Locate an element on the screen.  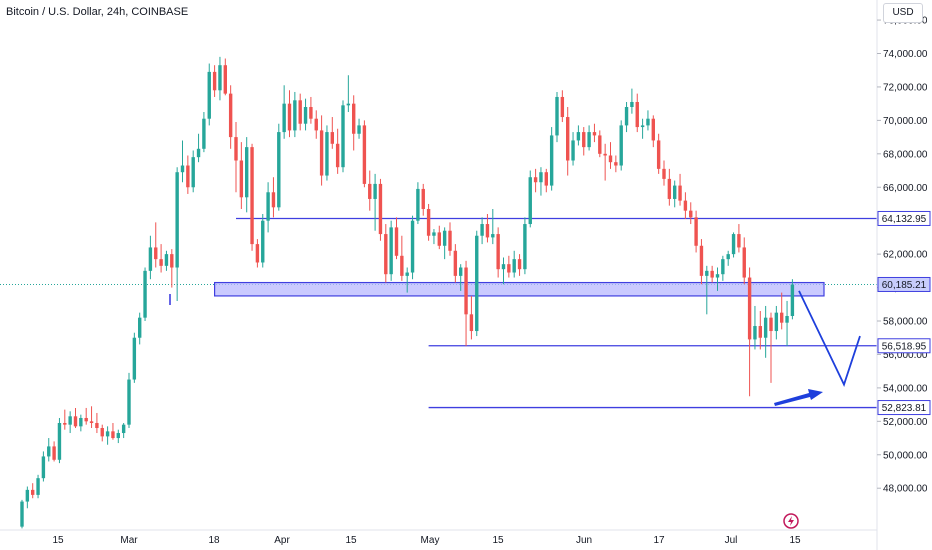
price-label-box is located at coordinates (904, 284).